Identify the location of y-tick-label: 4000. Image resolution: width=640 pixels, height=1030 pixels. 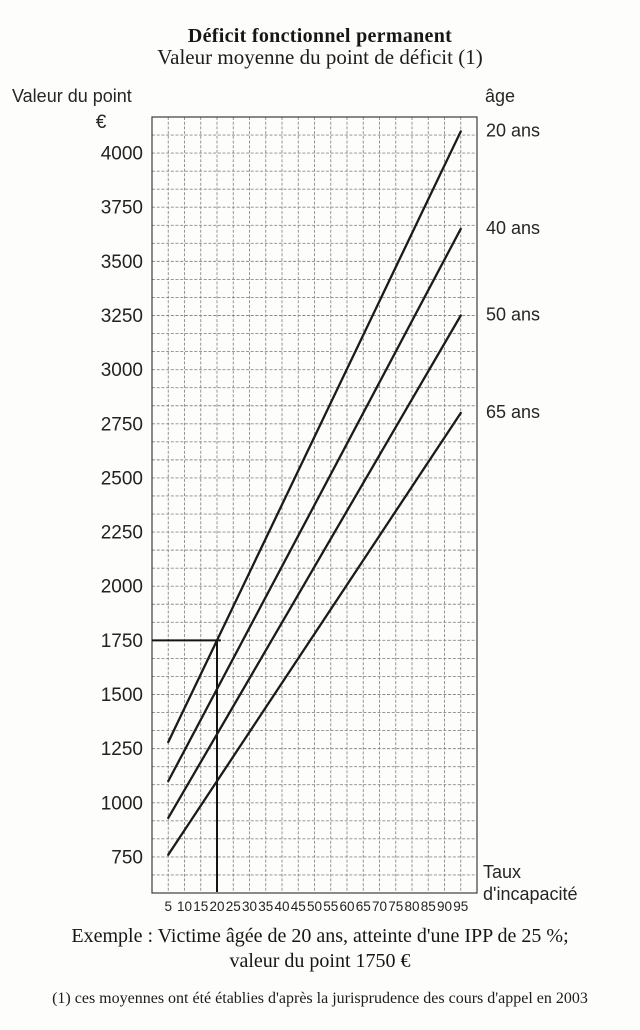
(122, 154).